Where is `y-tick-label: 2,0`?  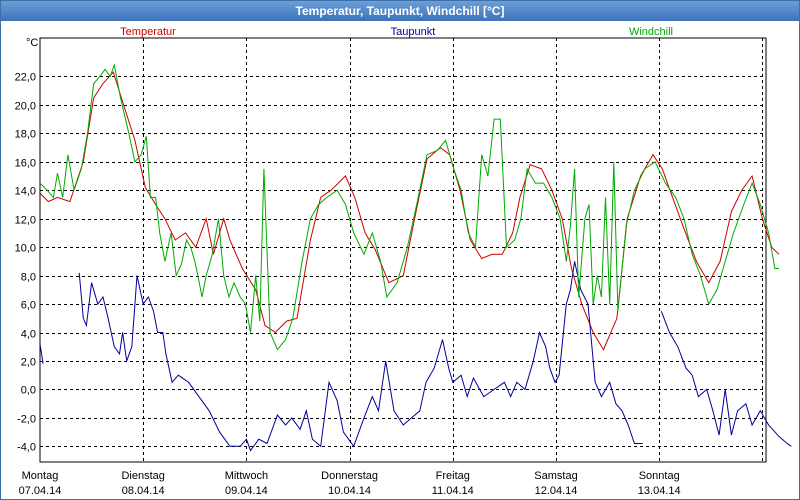 y-tick-label: 2,0 is located at coordinates (28, 363).